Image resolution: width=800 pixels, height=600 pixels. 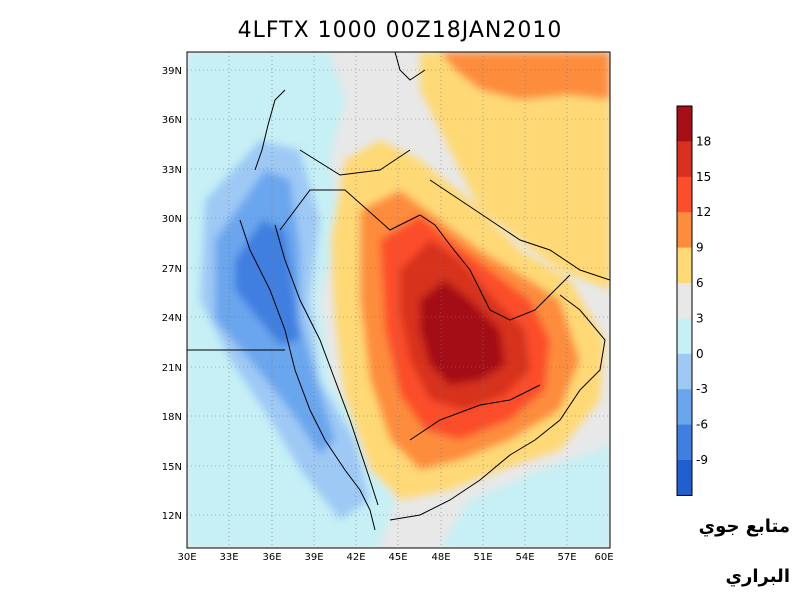 I want to click on colorbar-label: 12, so click(x=703, y=212).